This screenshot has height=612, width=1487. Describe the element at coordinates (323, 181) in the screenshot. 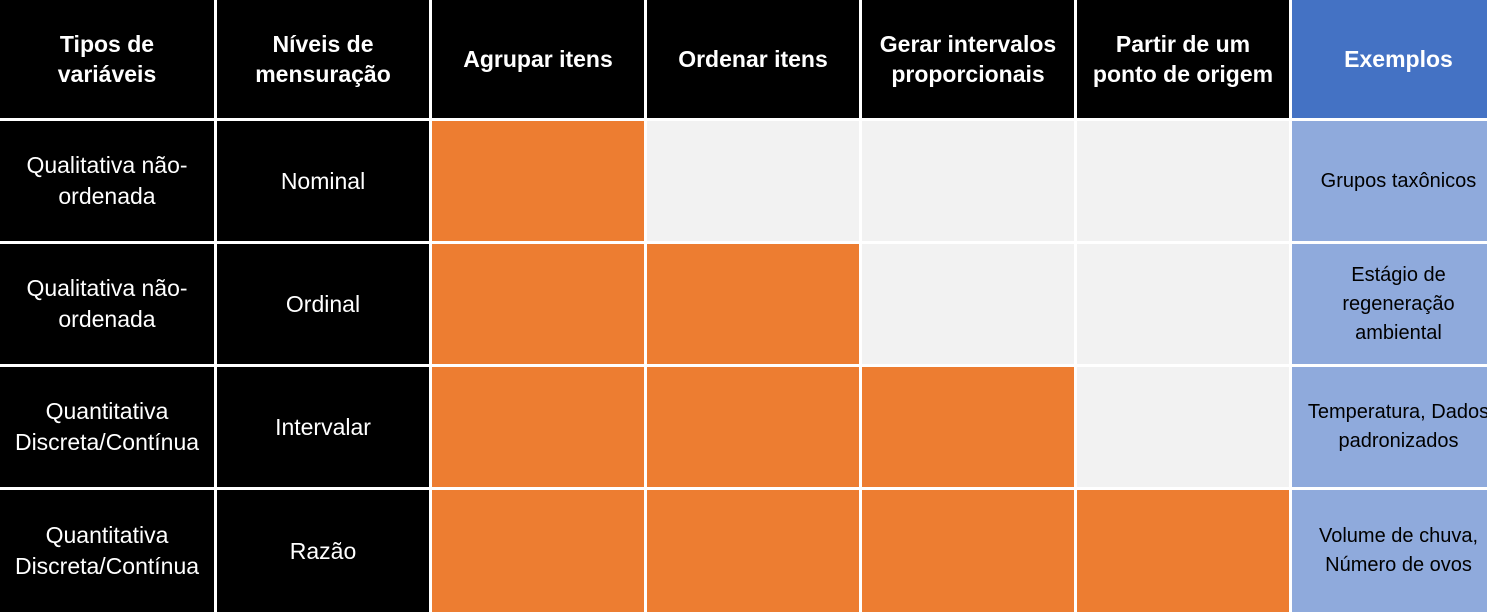

I see `row-level-label: Nominal` at that location.